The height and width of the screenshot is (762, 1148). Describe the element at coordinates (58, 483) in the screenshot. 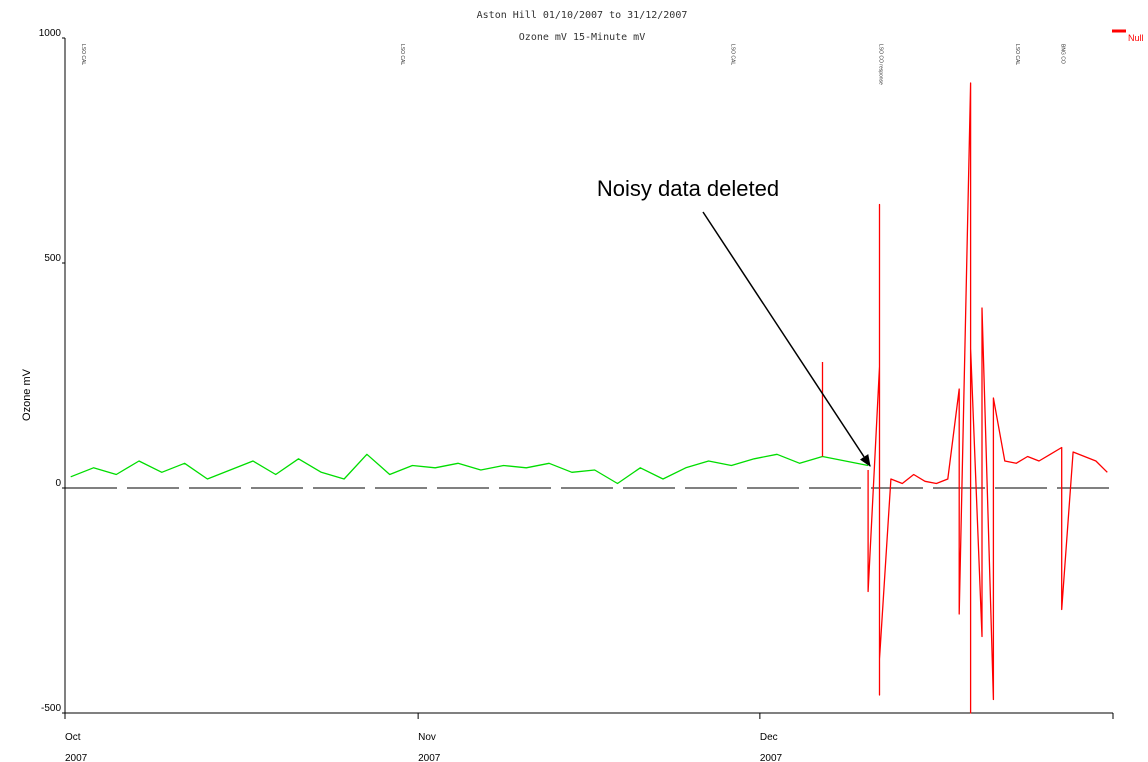

I see `y-tick-label: 0` at that location.